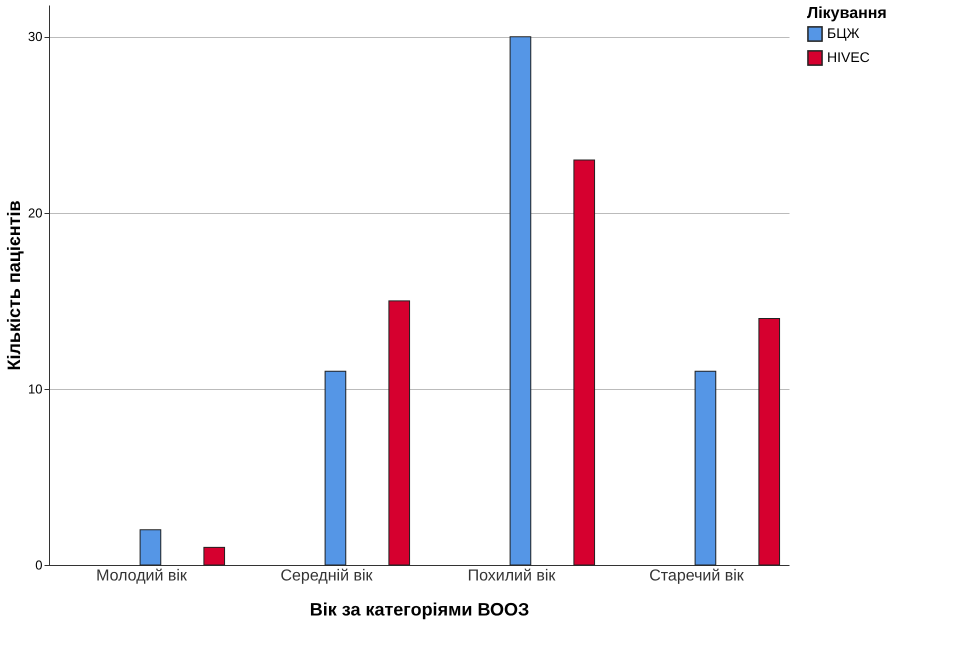 Image resolution: width=962 pixels, height=657 pixels. What do you see at coordinates (512, 576) in the screenshot?
I see `x-tick-label: Похилий вік` at bounding box center [512, 576].